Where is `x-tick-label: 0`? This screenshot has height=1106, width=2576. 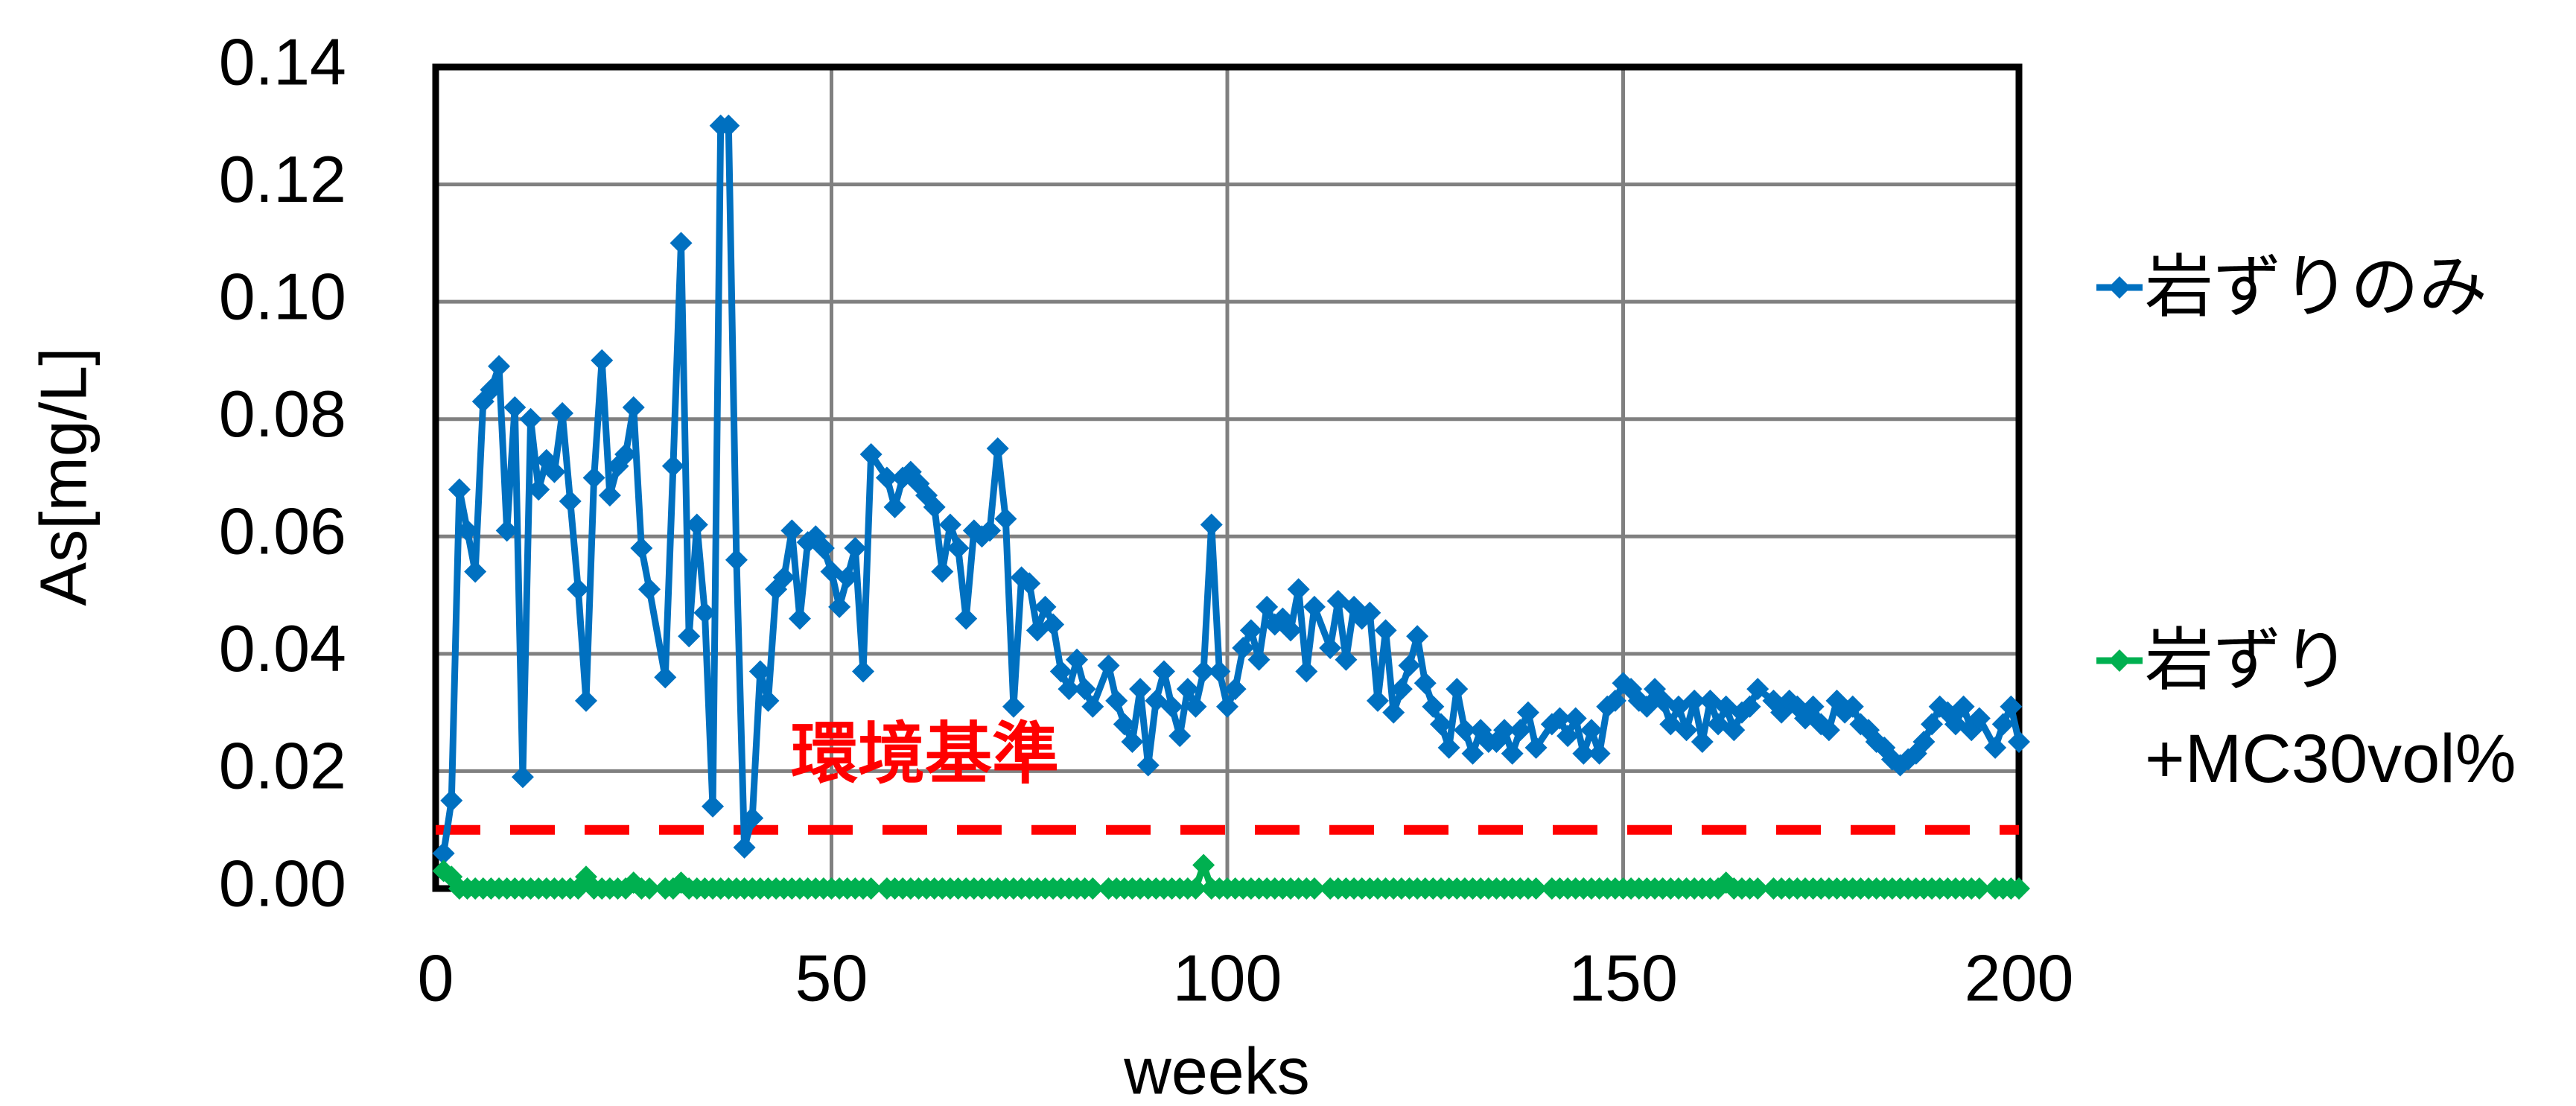
x-tick-label: 0 is located at coordinates (436, 977).